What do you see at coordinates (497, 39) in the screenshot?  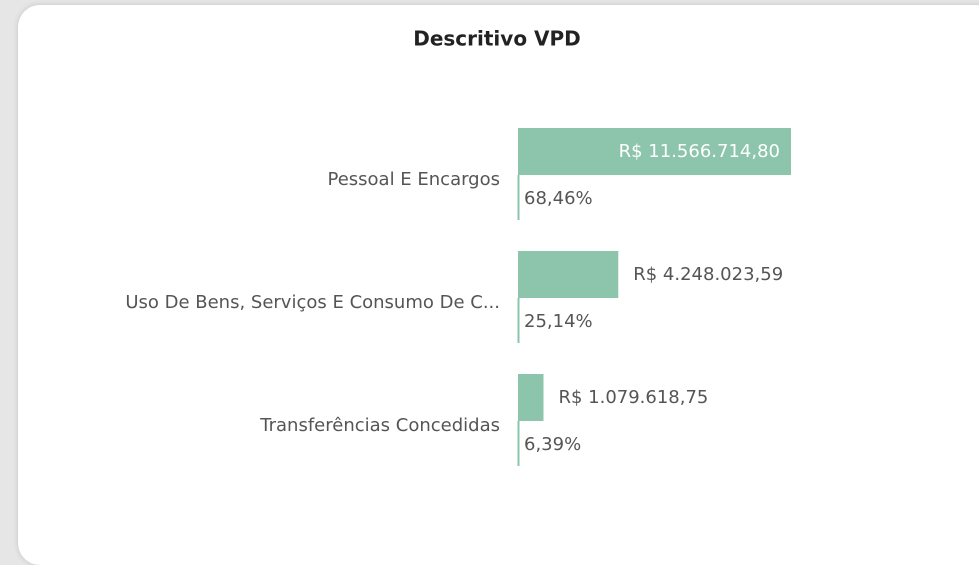 I see `chart-title: Descritivo VPD` at bounding box center [497, 39].